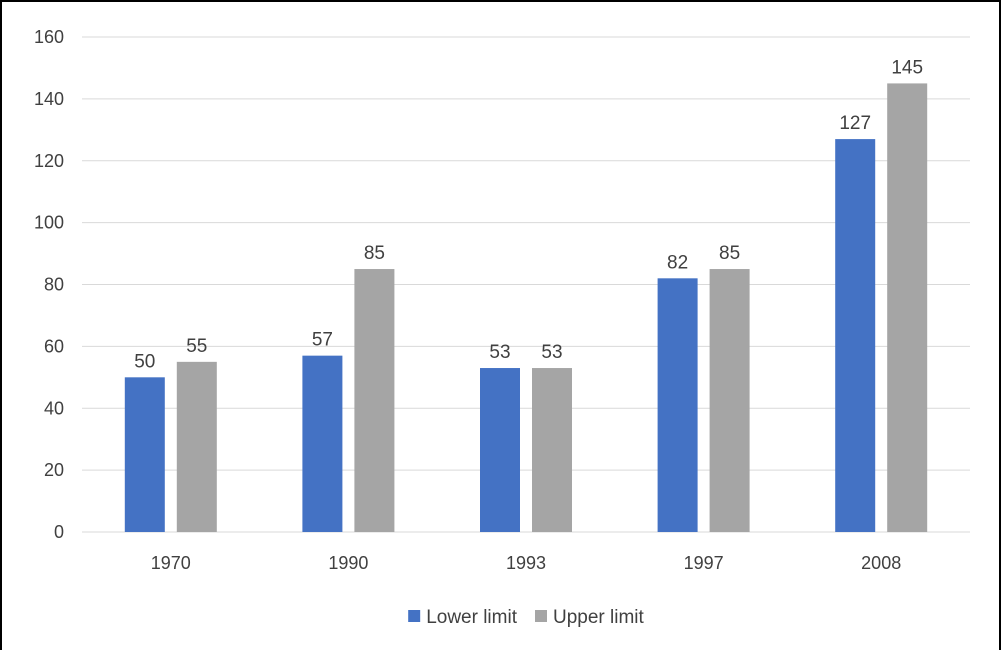 The height and width of the screenshot is (652, 1001). What do you see at coordinates (144, 454) in the screenshot?
I see `bar-lower-limit-1970` at bounding box center [144, 454].